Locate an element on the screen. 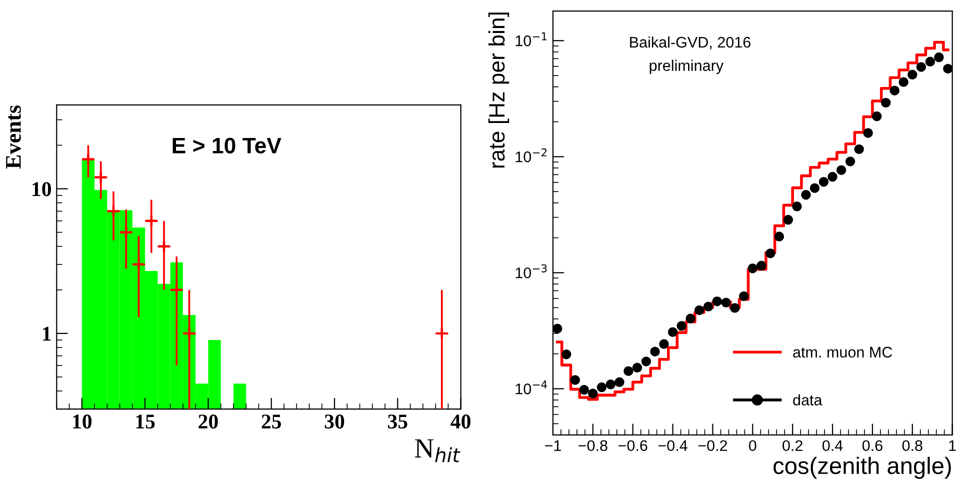 The width and height of the screenshot is (960, 479). y-axis-title: rate [Hz per bin] is located at coordinates (499, 90).